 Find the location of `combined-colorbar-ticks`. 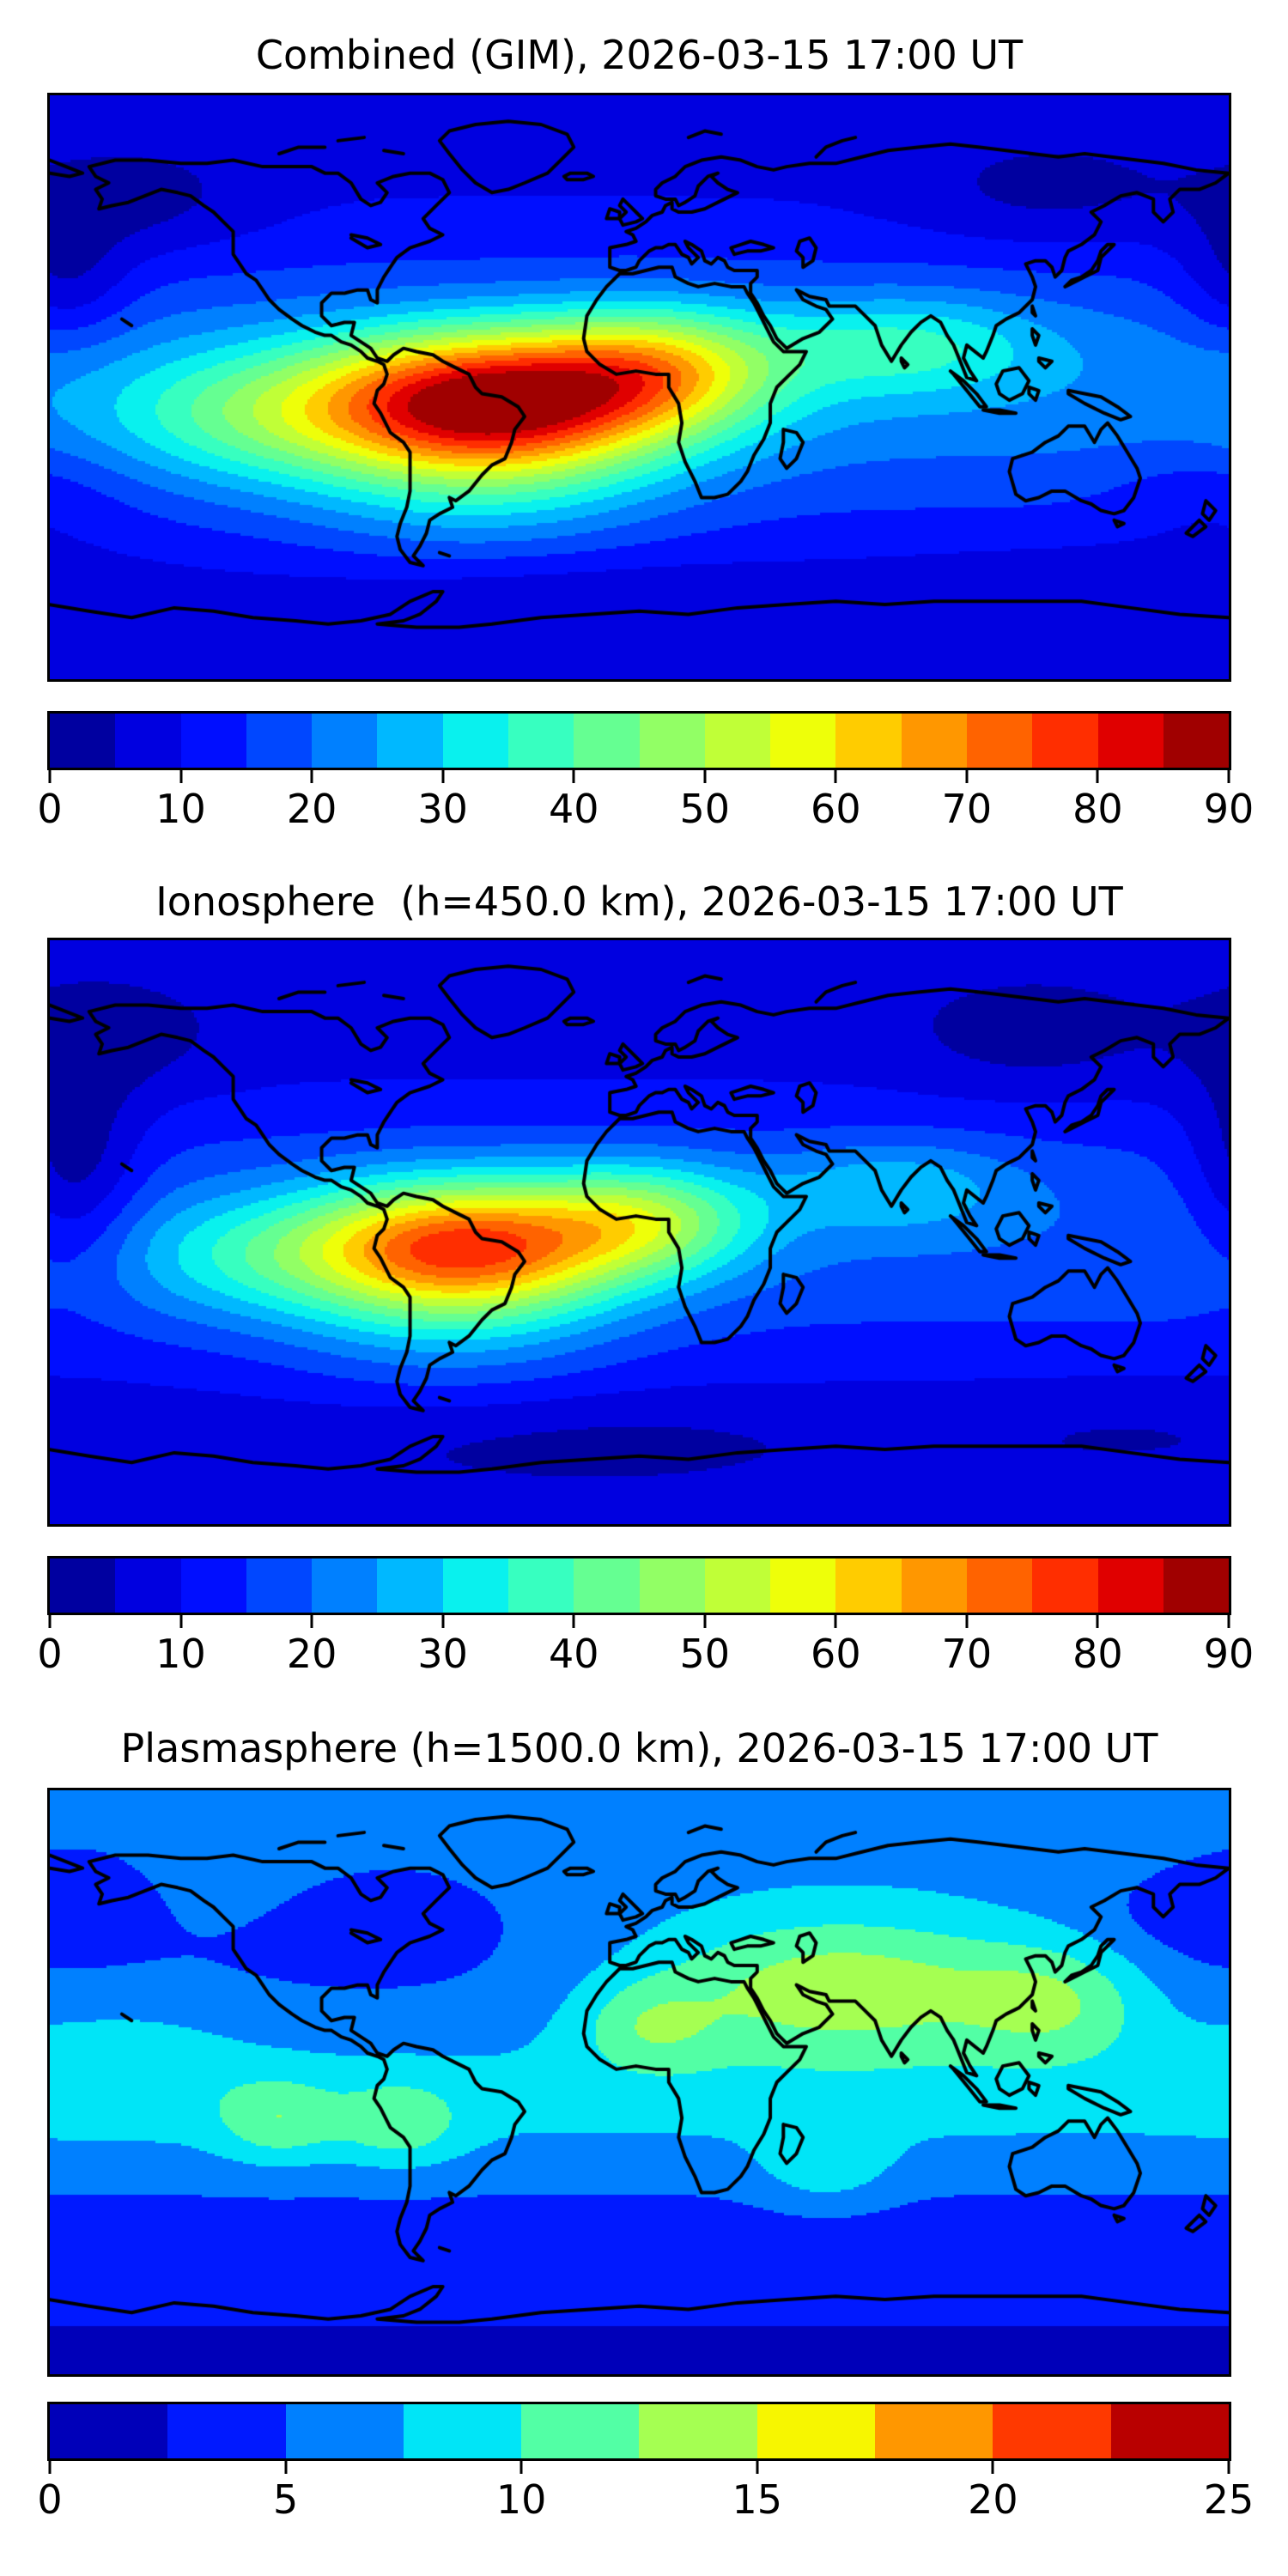

combined-colorbar-ticks is located at coordinates (639, 778).